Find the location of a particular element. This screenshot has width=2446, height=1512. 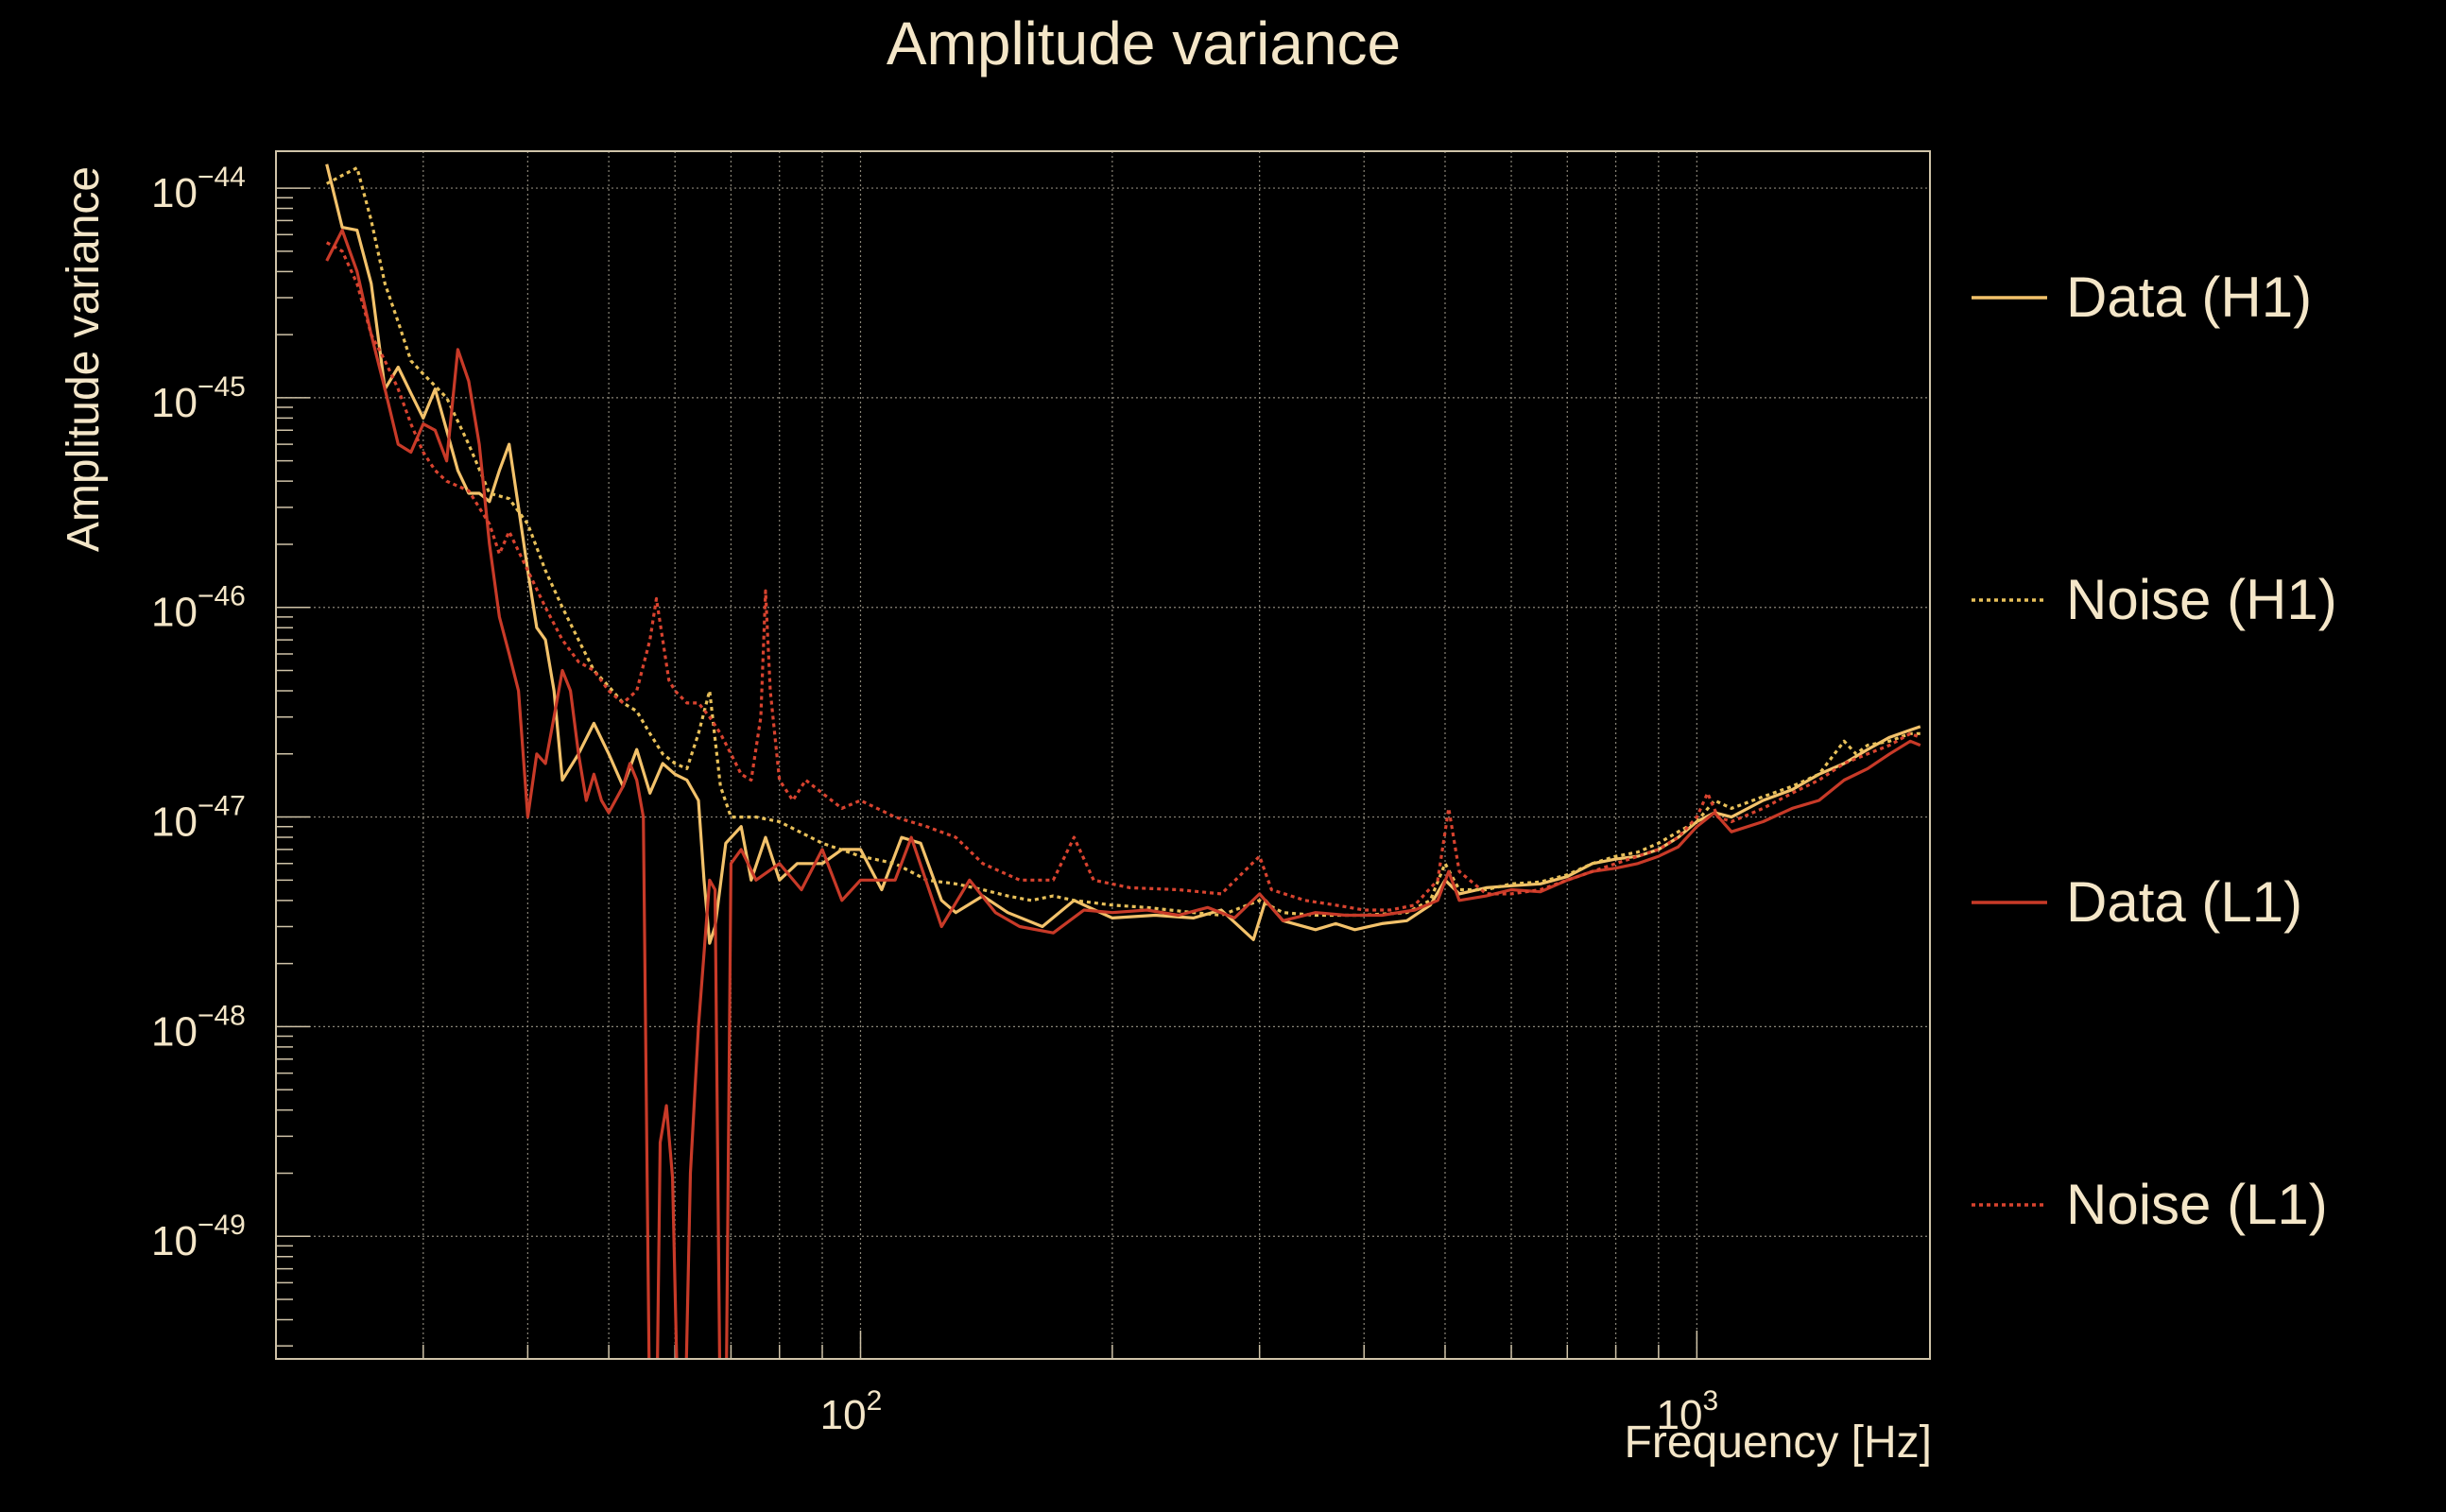

legend-label: Data (L1) is located at coordinates (2184, 902).